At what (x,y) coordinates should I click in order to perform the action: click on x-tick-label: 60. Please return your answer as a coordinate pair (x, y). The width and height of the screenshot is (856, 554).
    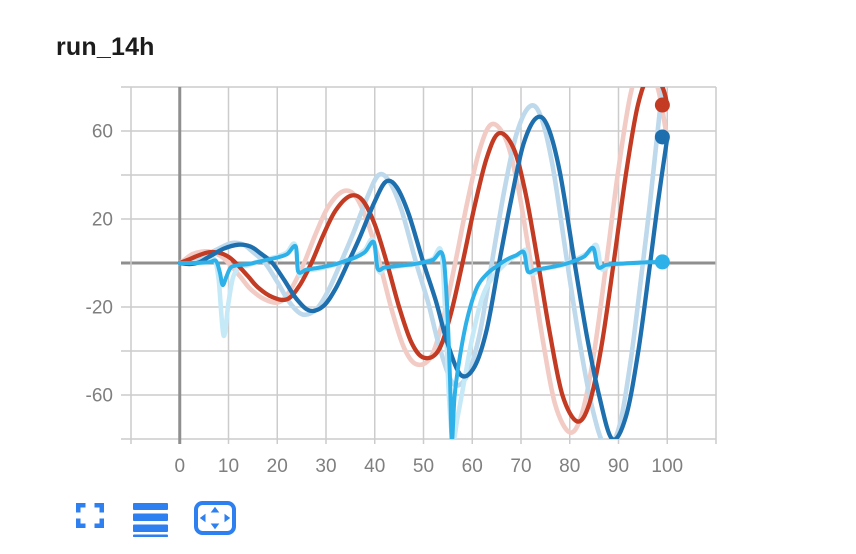
    Looking at the image, I should click on (472, 466).